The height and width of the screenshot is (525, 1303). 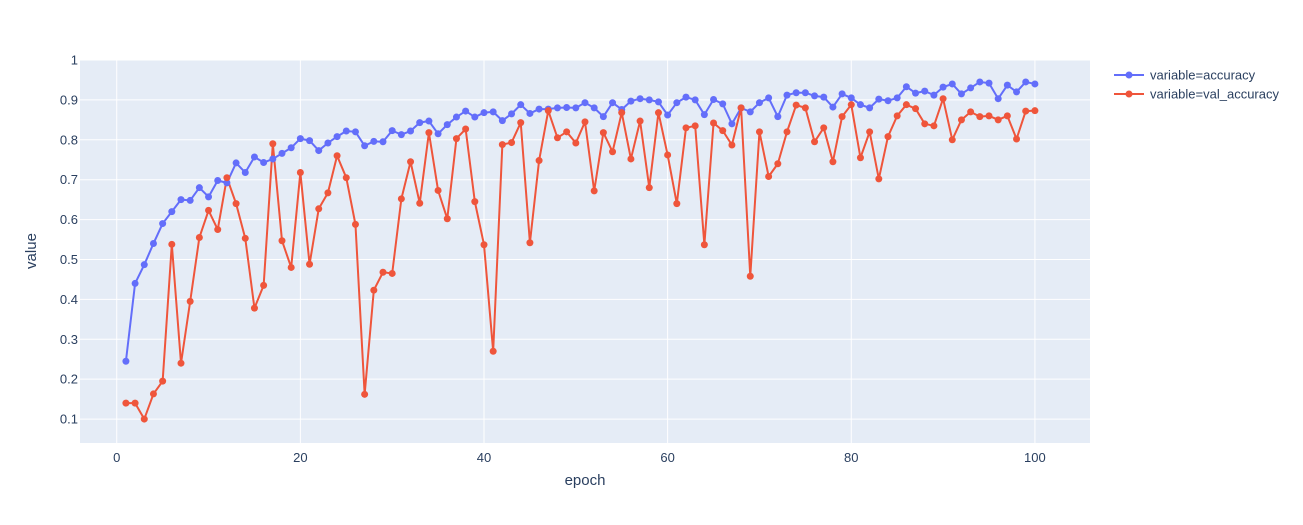 What do you see at coordinates (1196, 94) in the screenshot?
I see `legend-item-val-accuracy: variable=val_accuracy` at bounding box center [1196, 94].